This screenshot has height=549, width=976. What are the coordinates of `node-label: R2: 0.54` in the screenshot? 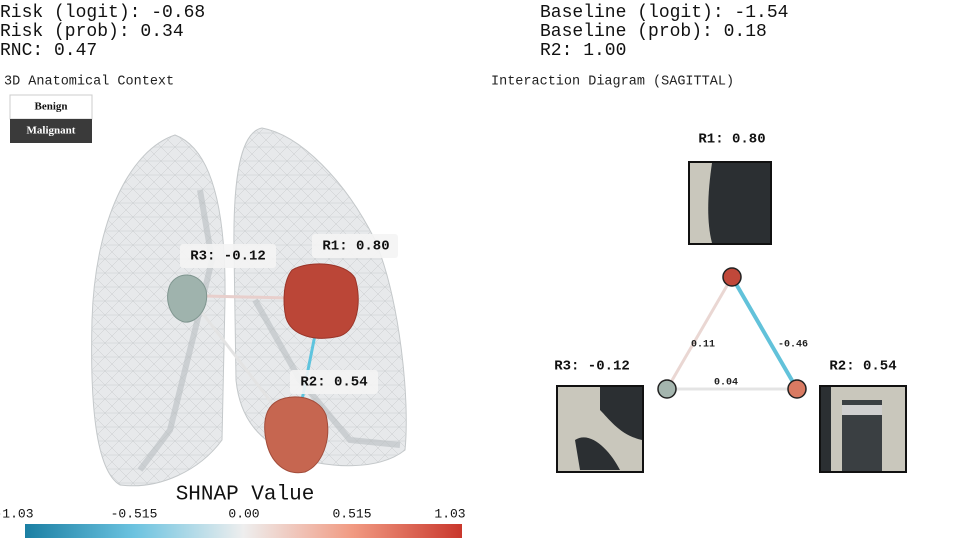 It's located at (862, 367).